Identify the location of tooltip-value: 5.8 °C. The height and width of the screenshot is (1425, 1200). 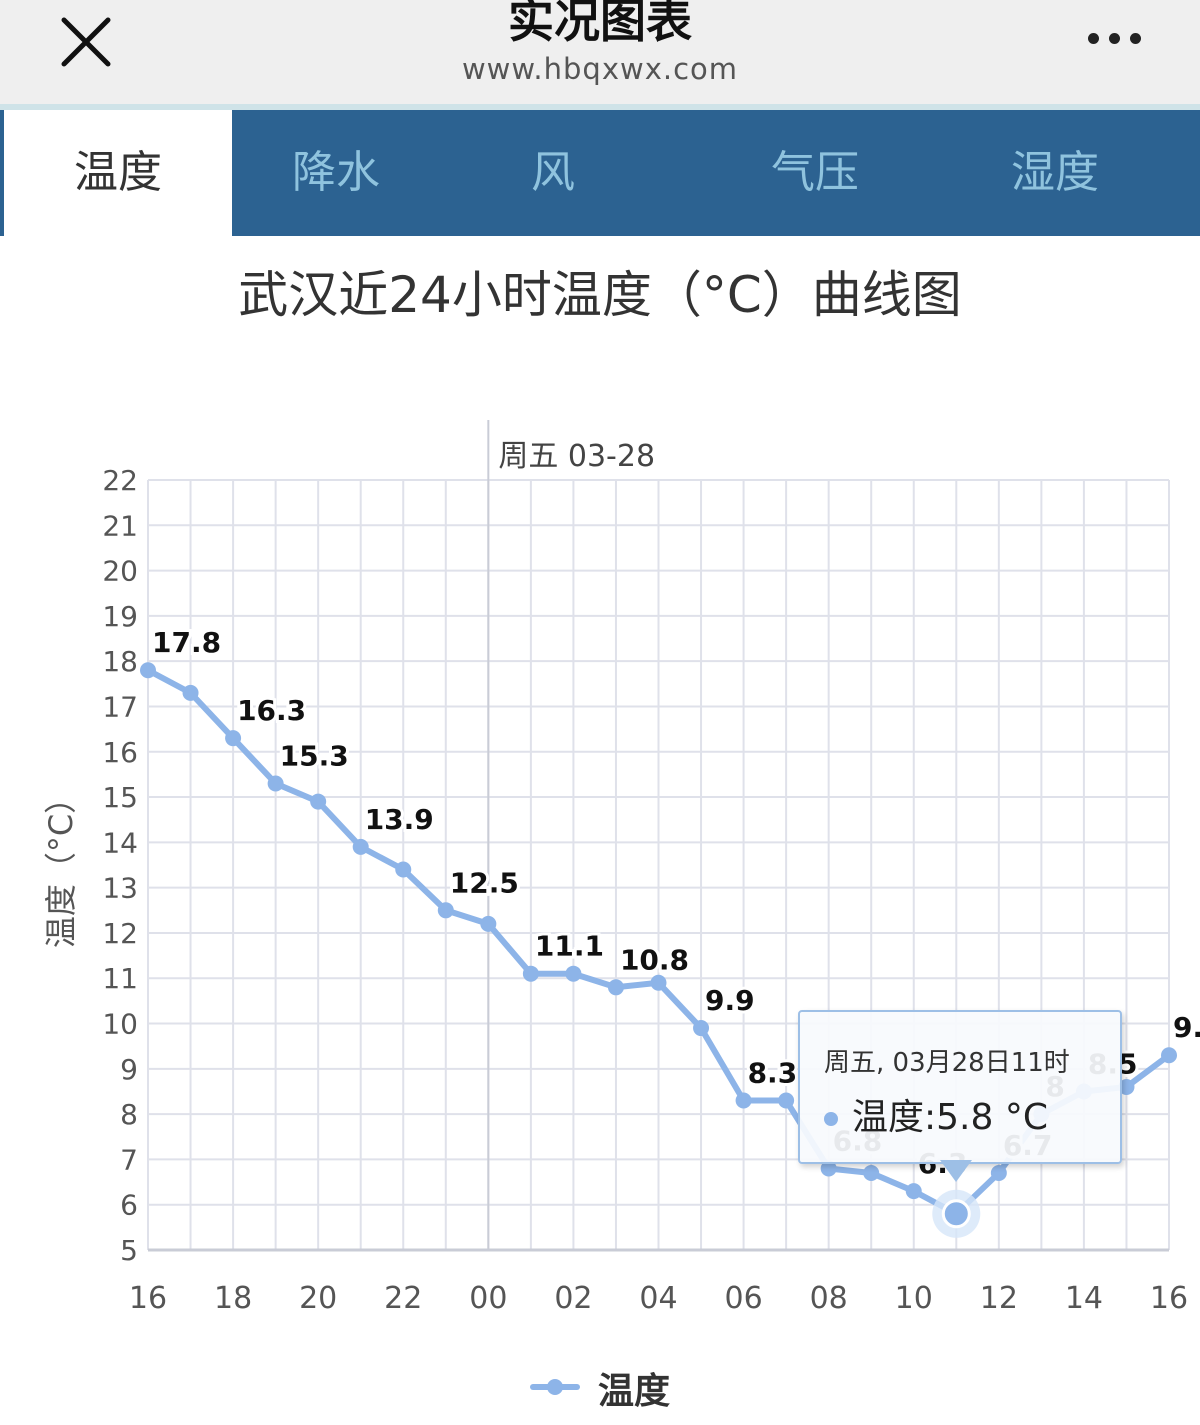
(992, 1117).